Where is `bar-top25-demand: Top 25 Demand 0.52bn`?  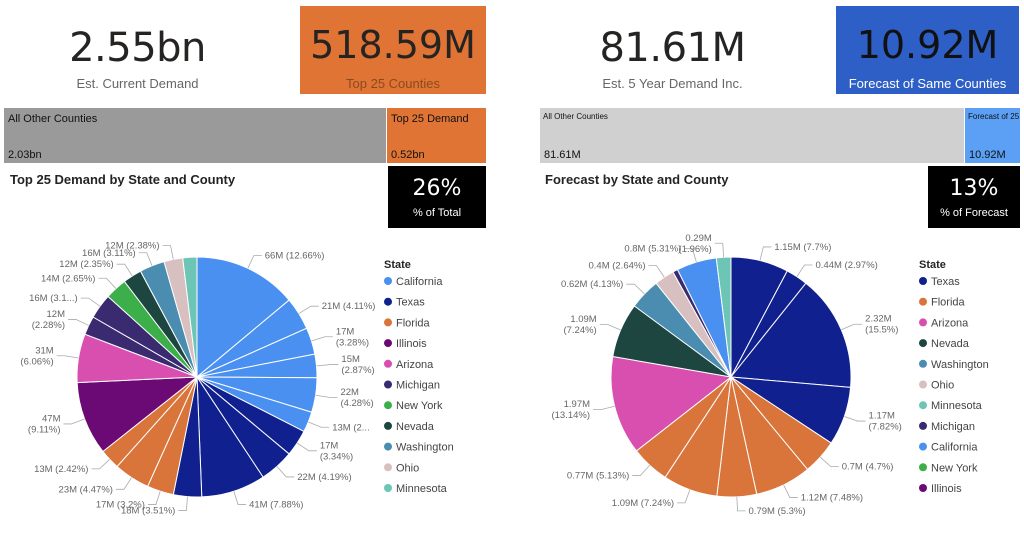 bar-top25-demand: Top 25 Demand 0.52bn is located at coordinates (436, 135).